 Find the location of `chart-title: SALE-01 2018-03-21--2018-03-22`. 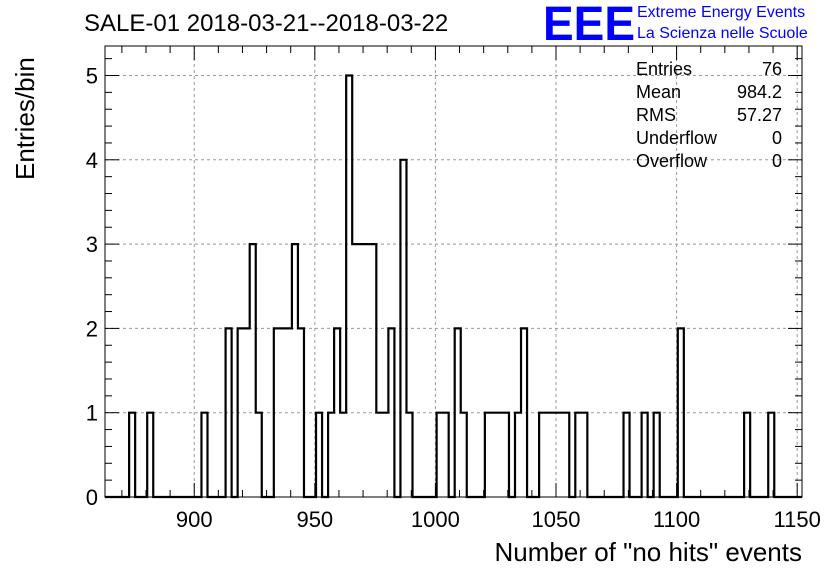

chart-title: SALE-01 2018-03-21--2018-03-22 is located at coordinates (266, 23).